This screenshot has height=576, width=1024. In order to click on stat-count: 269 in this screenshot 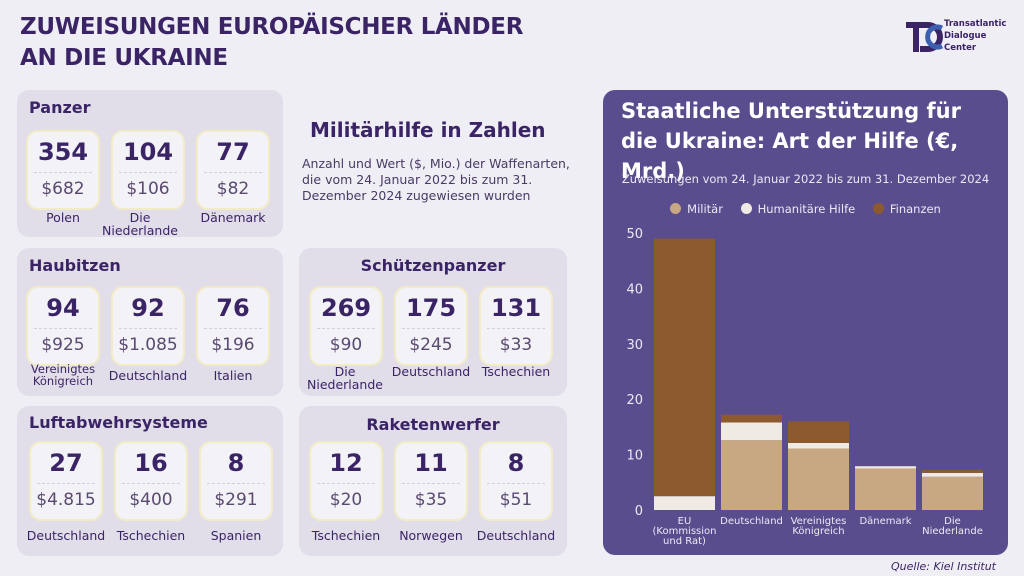, I will do `click(346, 308)`.